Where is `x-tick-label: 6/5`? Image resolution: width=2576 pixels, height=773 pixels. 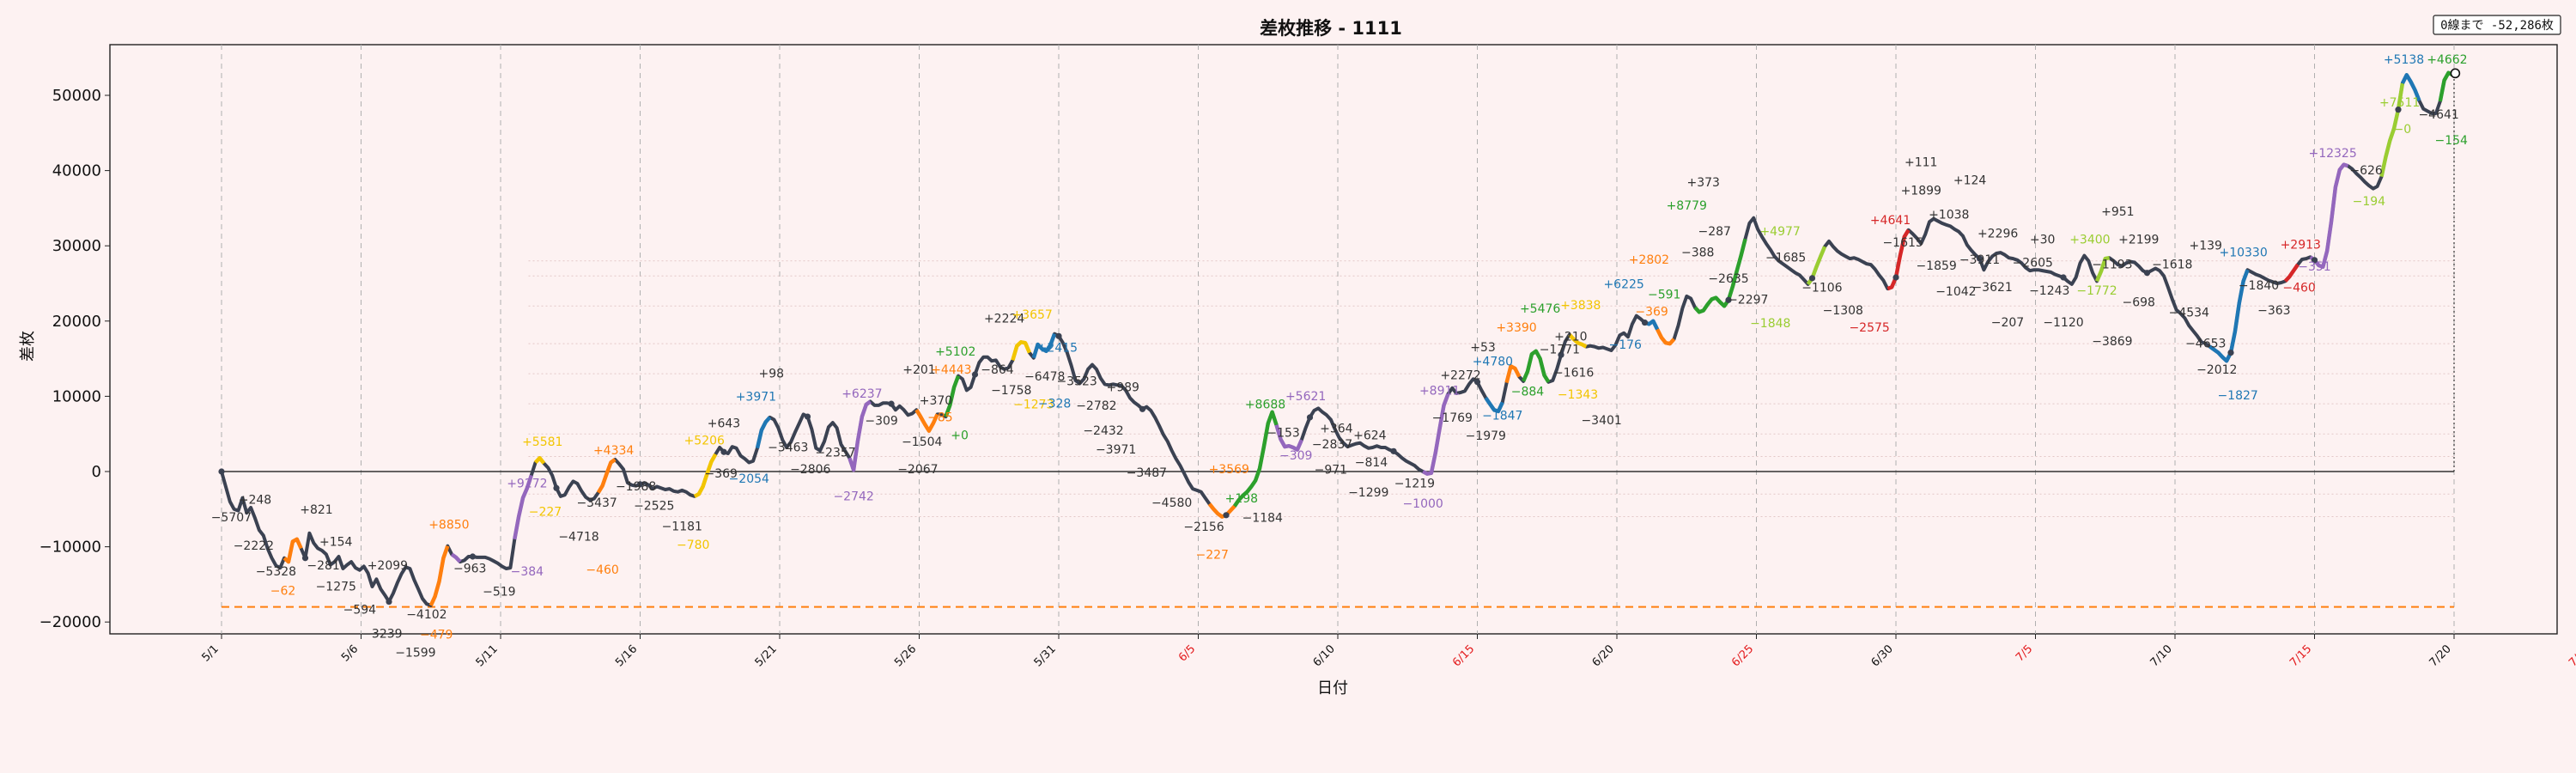 x-tick-label: 6/5 is located at coordinates (1187, 653).